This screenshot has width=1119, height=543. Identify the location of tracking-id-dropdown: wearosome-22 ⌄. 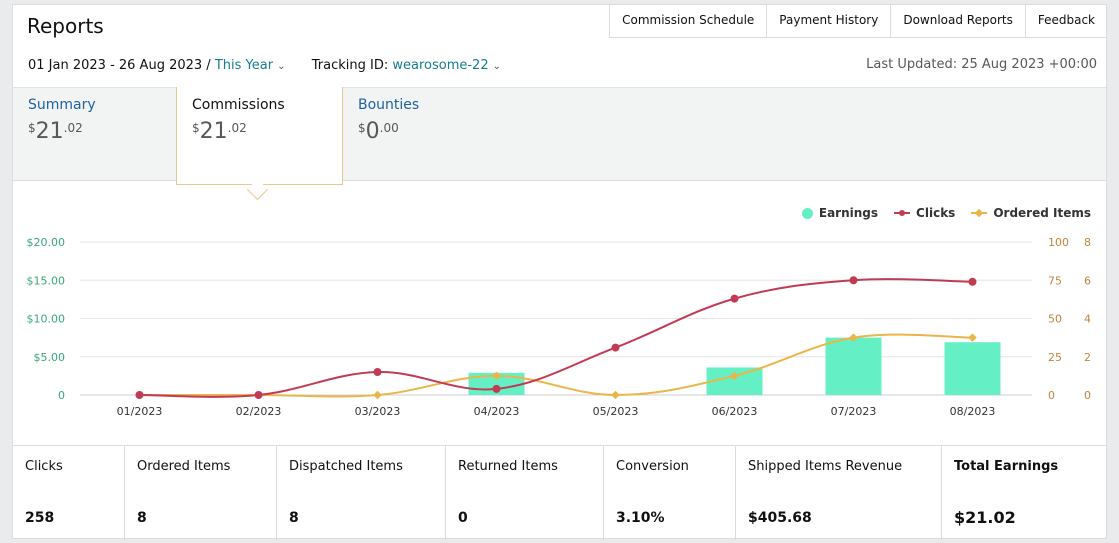
(446, 65).